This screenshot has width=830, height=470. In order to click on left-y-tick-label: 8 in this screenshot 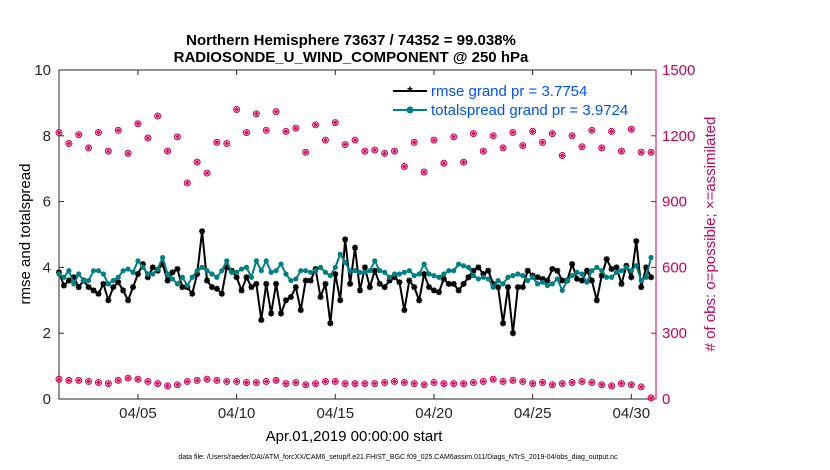, I will do `click(47, 136)`.